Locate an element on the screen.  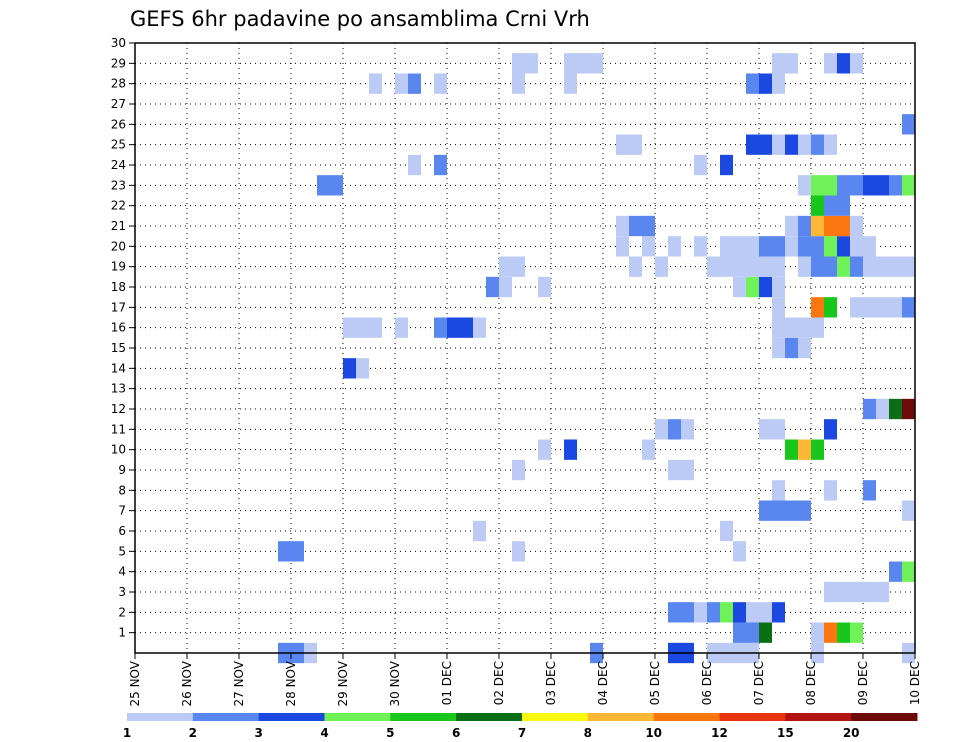
x-tick-label: 25 NOV is located at coordinates (135, 683).